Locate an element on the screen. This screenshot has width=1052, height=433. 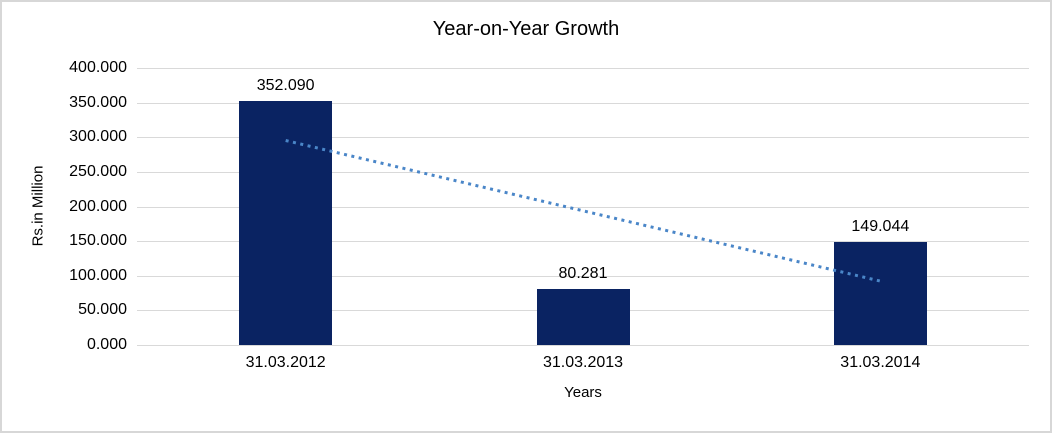
y-tick-label: 150.000 is located at coordinates (98, 241).